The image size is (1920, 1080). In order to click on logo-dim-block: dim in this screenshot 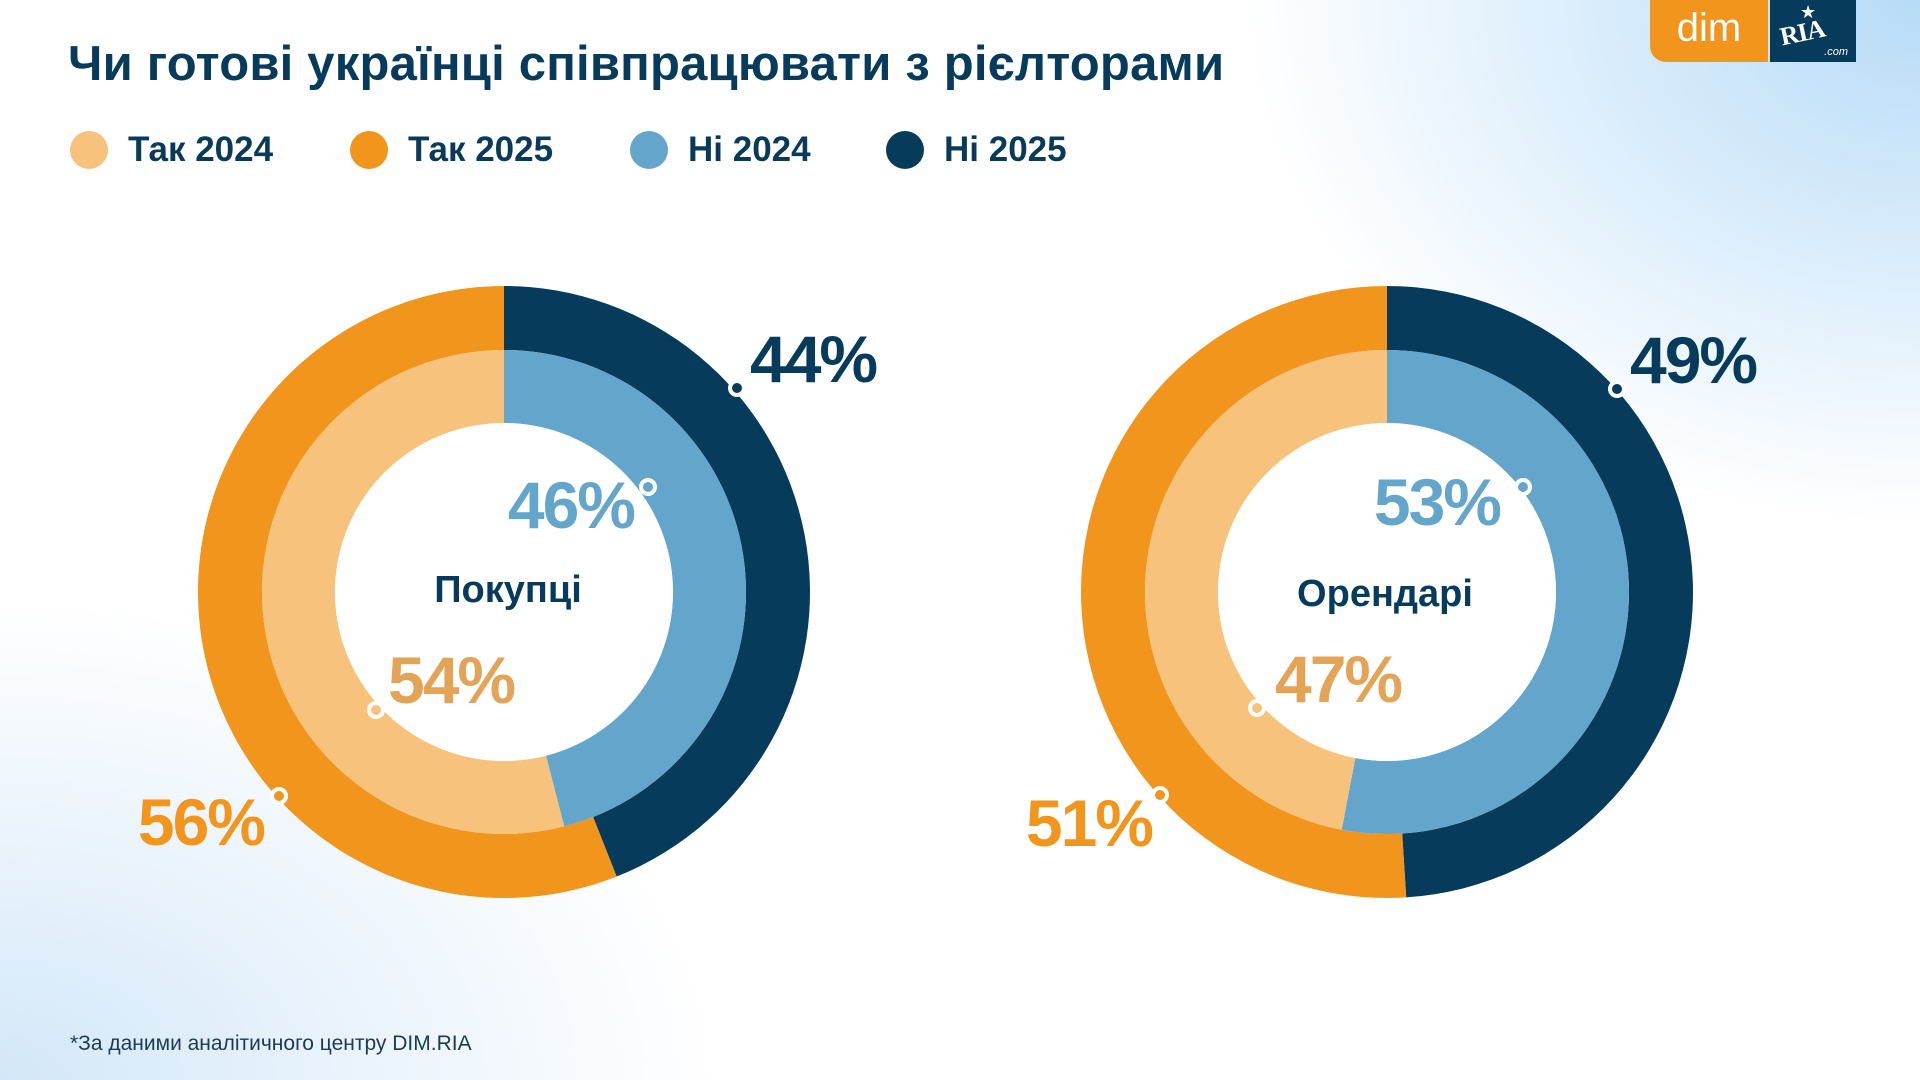, I will do `click(1709, 31)`.